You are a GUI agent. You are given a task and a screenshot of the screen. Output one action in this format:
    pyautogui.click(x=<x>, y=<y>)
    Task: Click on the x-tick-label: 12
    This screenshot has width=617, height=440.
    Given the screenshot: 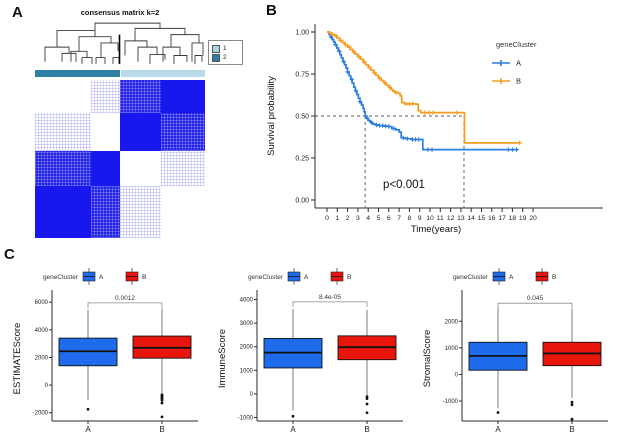 What is the action you would take?
    pyautogui.click(x=451, y=218)
    